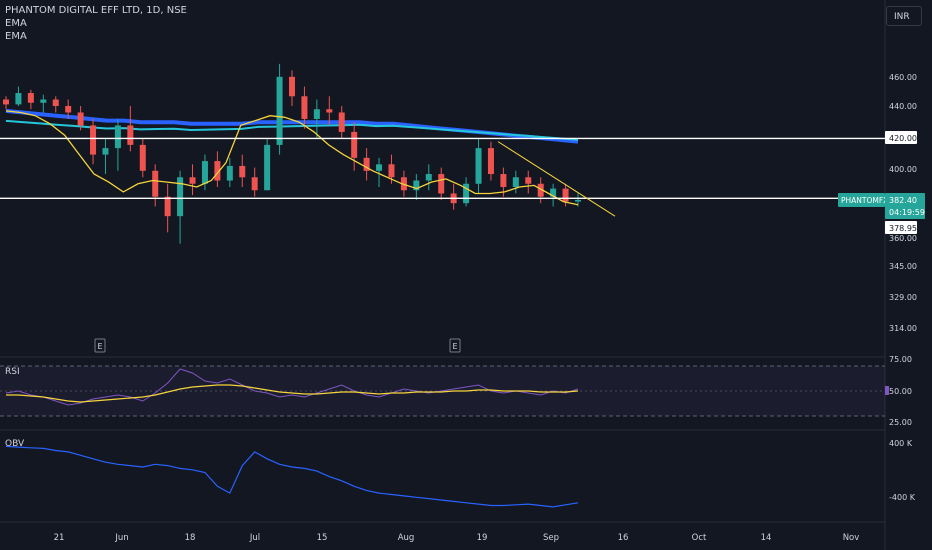 This screenshot has height=550, width=932. I want to click on obv-line, so click(292, 476).